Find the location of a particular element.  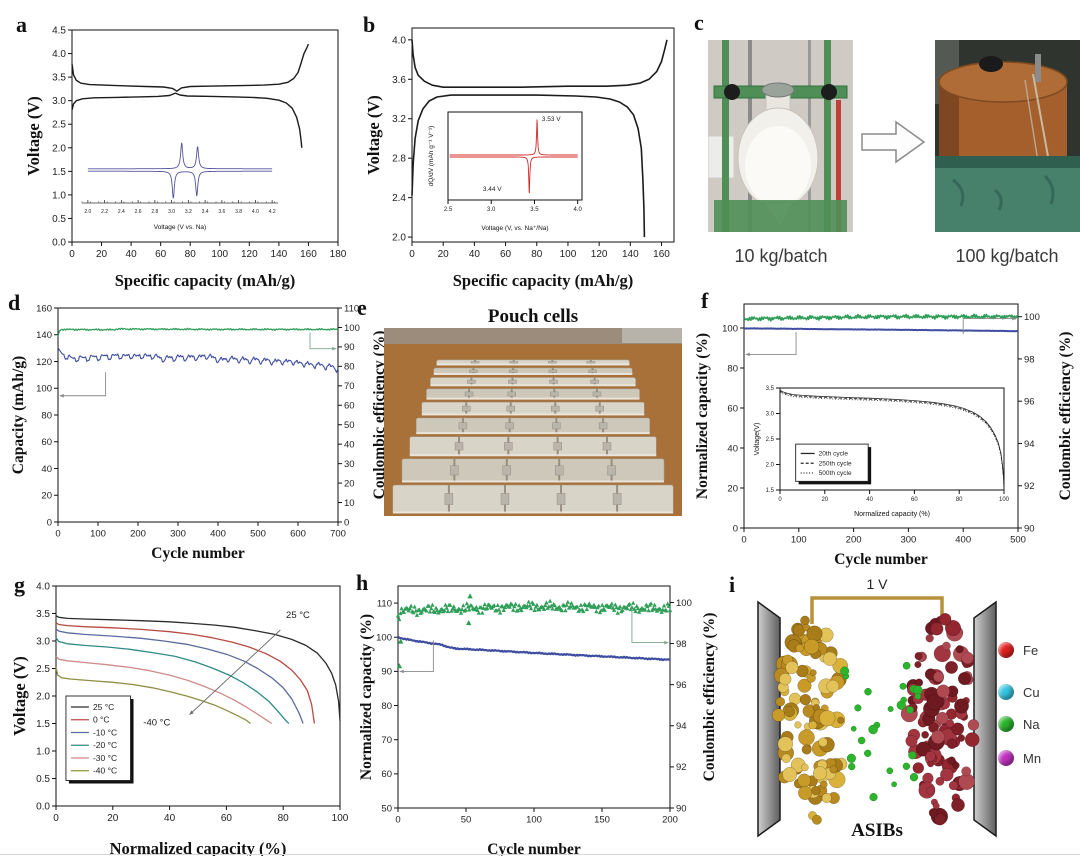

legend-item-fe: Fe is located at coordinates (1018, 650).